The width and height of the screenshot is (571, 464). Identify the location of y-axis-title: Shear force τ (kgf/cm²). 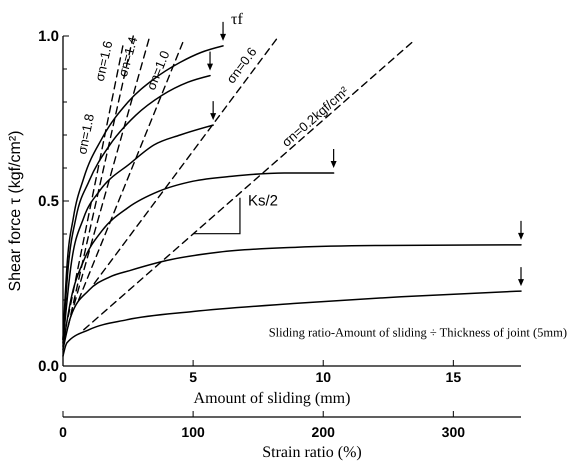
(15, 211).